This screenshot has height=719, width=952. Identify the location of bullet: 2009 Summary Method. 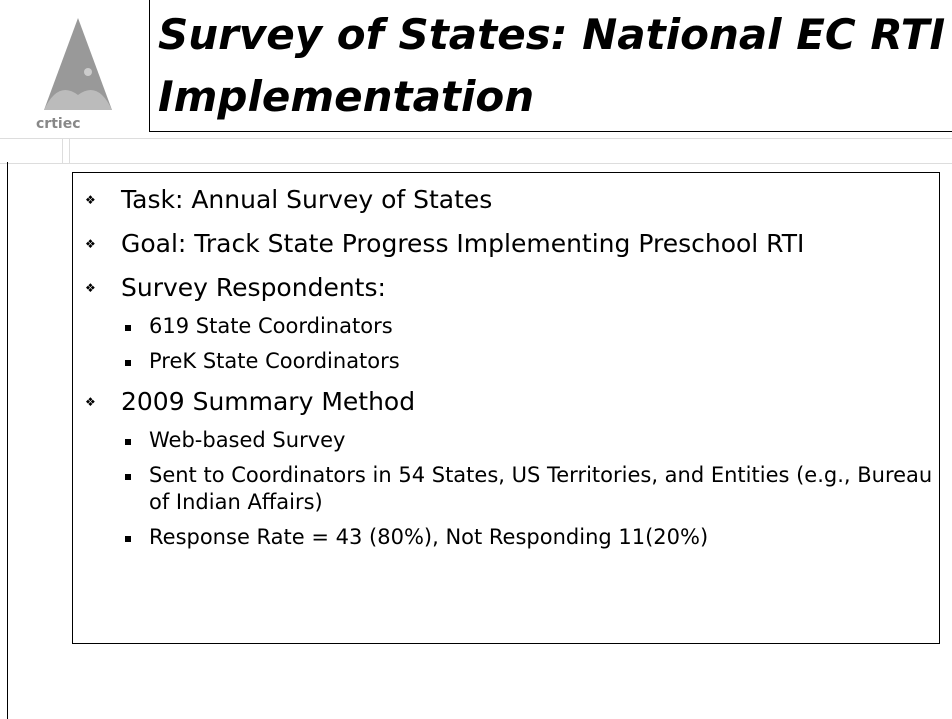
(506, 402).